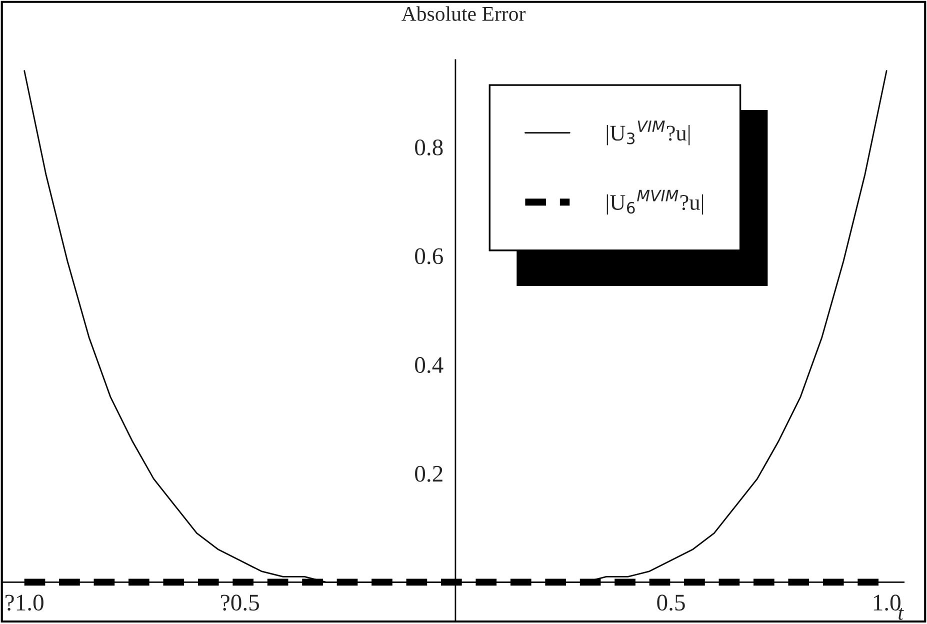  Describe the element at coordinates (887, 602) in the screenshot. I see `x-tick-label: 1.0` at that location.